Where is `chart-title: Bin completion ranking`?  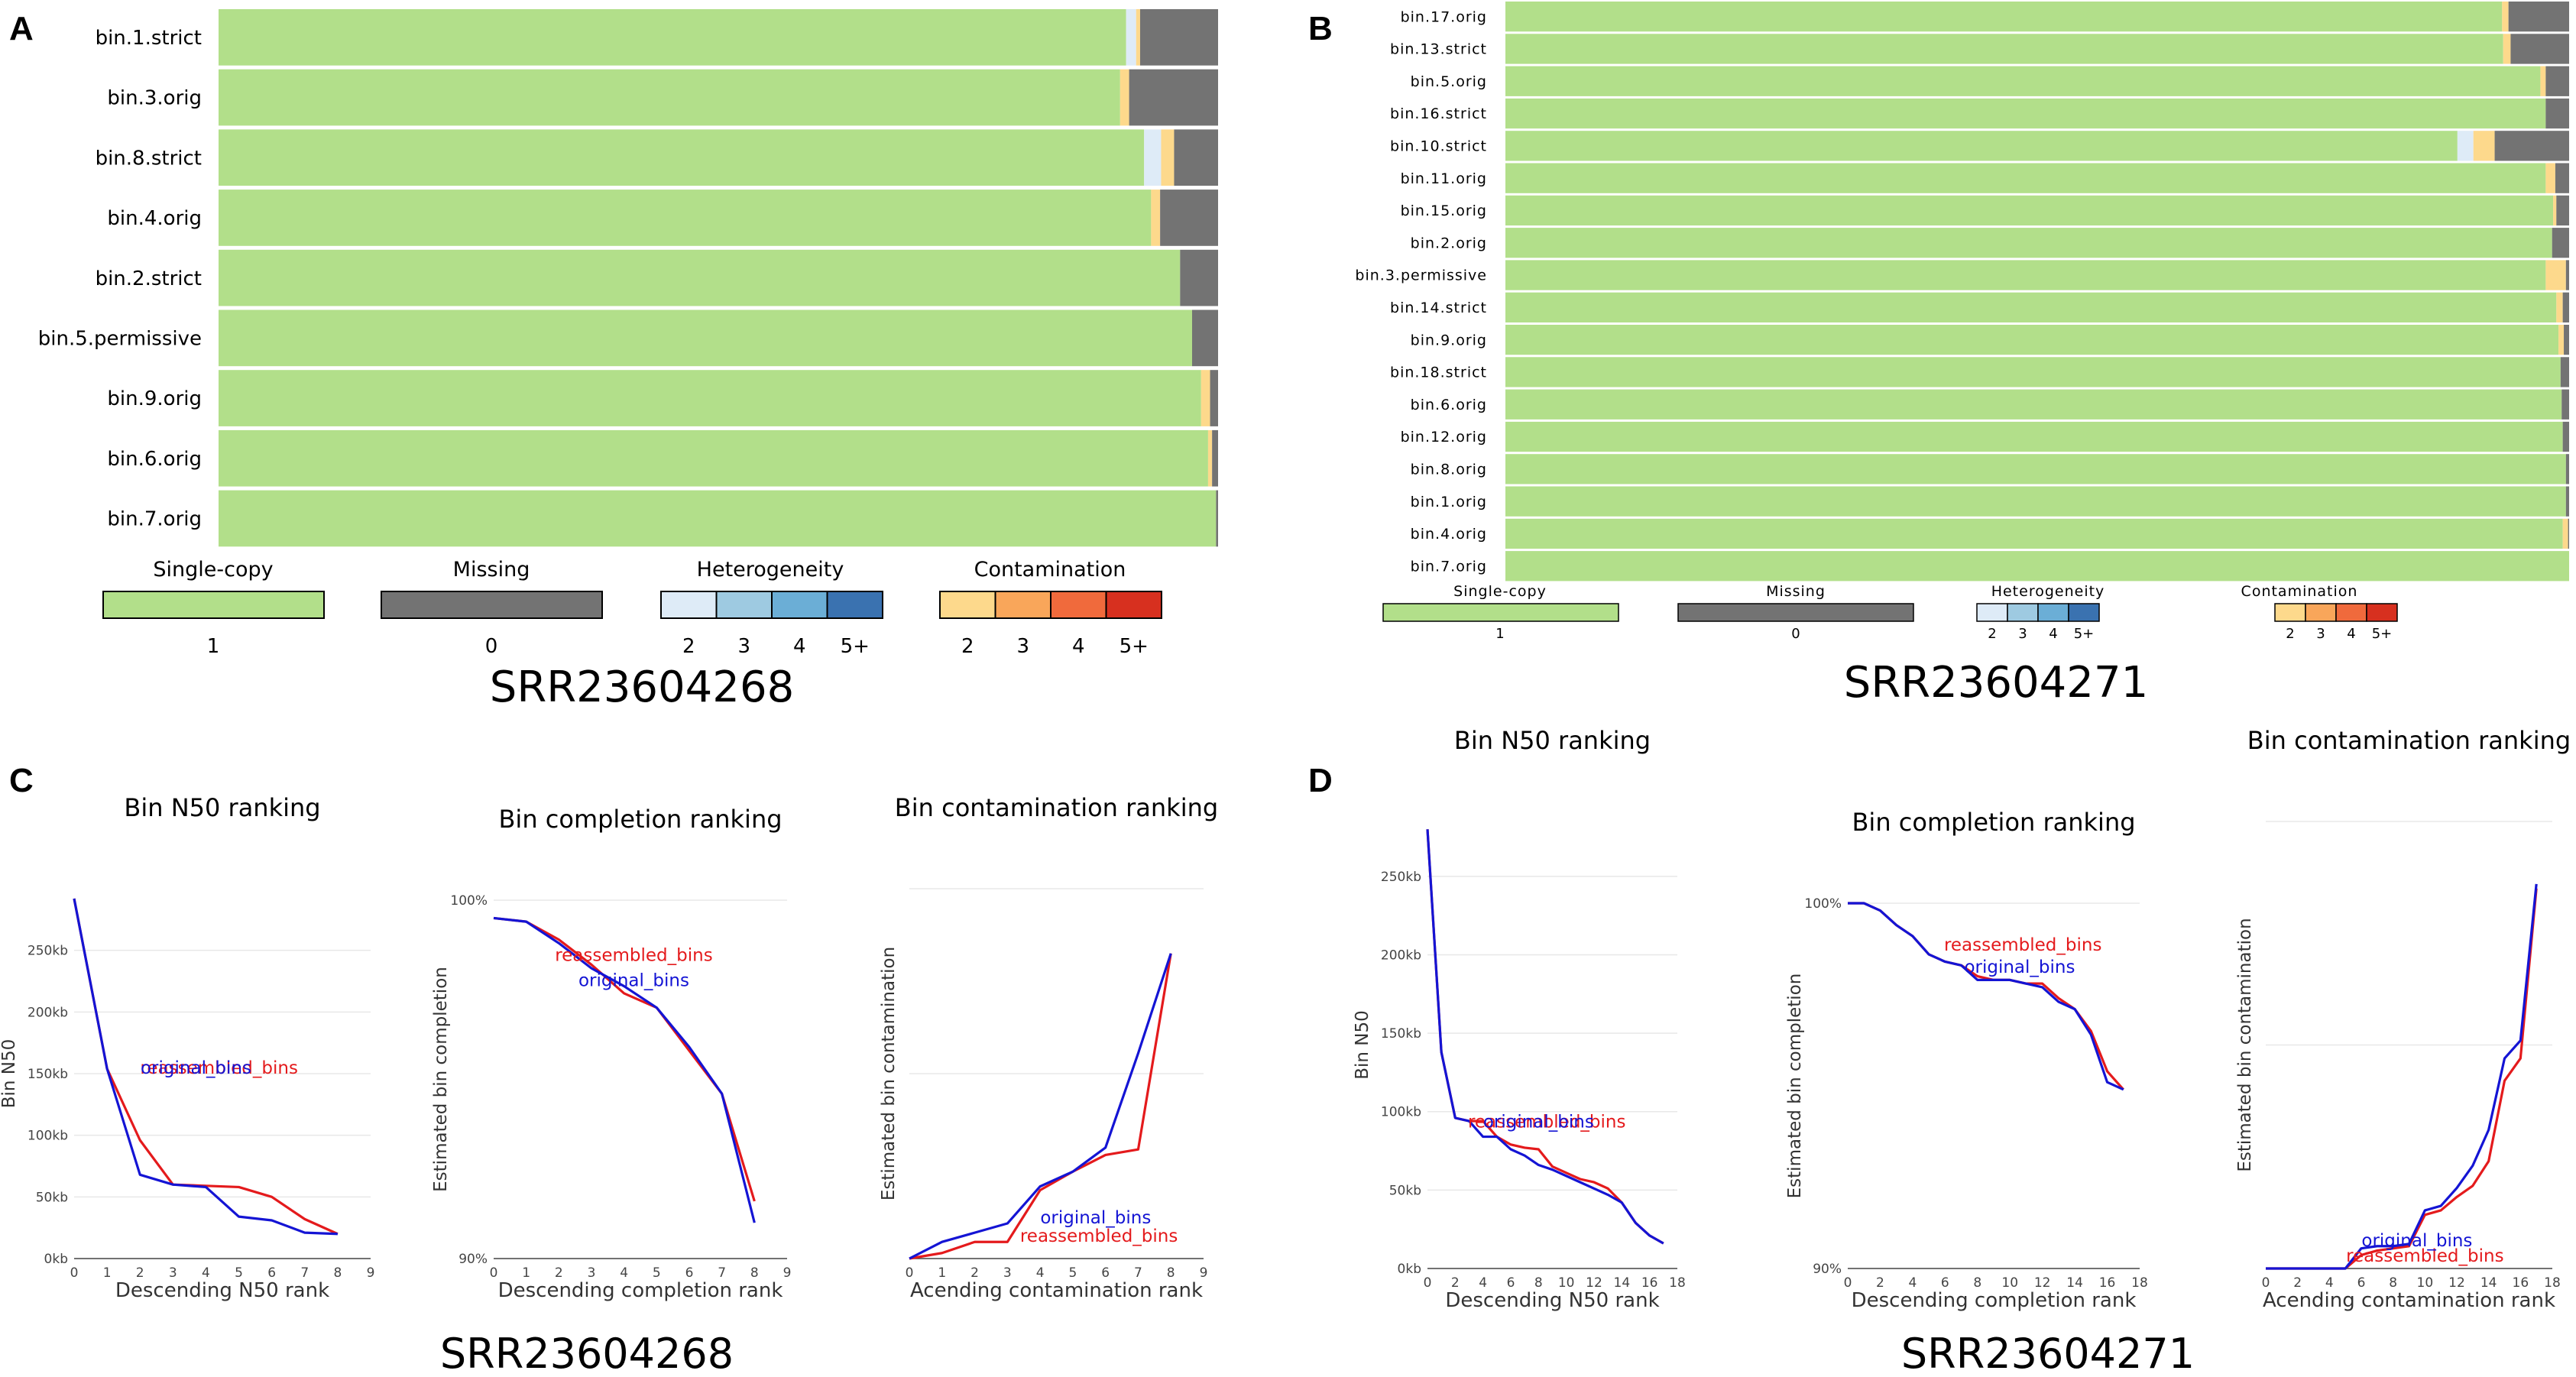
chart-title: Bin completion ranking is located at coordinates (1993, 822).